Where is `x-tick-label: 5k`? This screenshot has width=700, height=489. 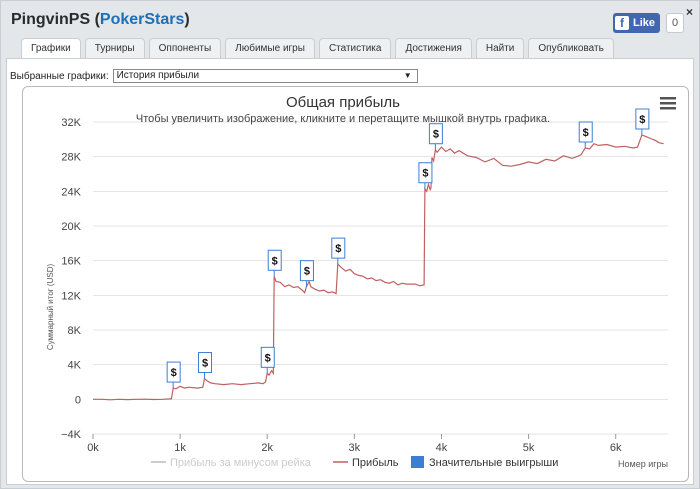
x-tick-label: 5k is located at coordinates (529, 448).